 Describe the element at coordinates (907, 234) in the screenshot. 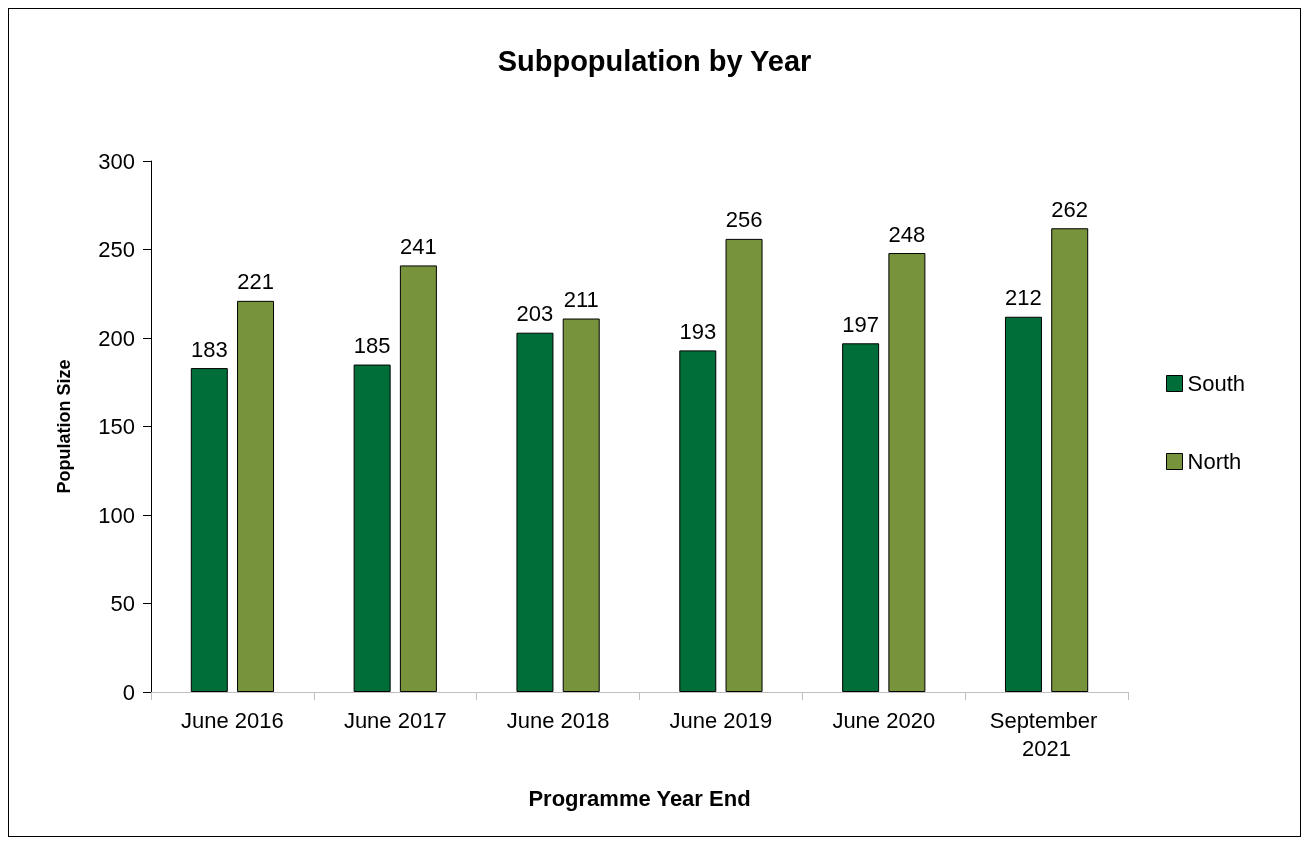

I see `data-label: 248` at that location.